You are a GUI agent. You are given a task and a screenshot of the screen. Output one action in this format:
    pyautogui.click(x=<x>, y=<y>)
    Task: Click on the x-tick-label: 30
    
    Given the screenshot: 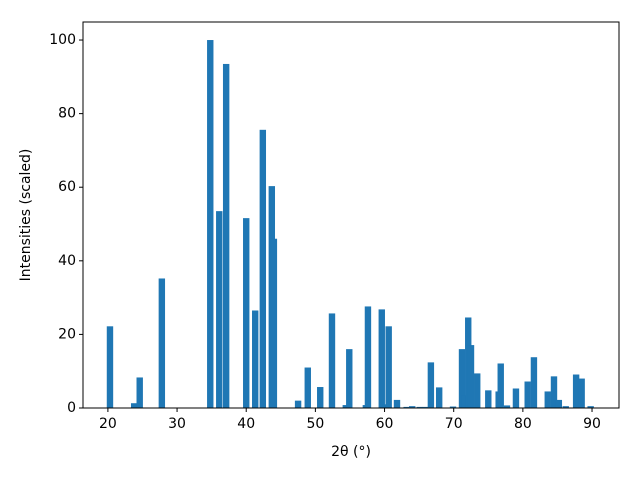 What is the action you would take?
    pyautogui.click(x=177, y=424)
    